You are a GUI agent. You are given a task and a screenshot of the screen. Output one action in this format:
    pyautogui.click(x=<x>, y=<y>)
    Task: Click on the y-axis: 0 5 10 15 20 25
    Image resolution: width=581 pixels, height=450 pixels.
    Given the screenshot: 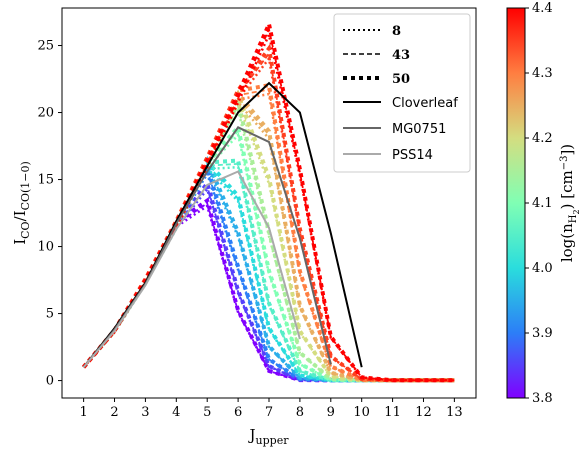 What is the action you would take?
    pyautogui.click(x=49, y=214)
    